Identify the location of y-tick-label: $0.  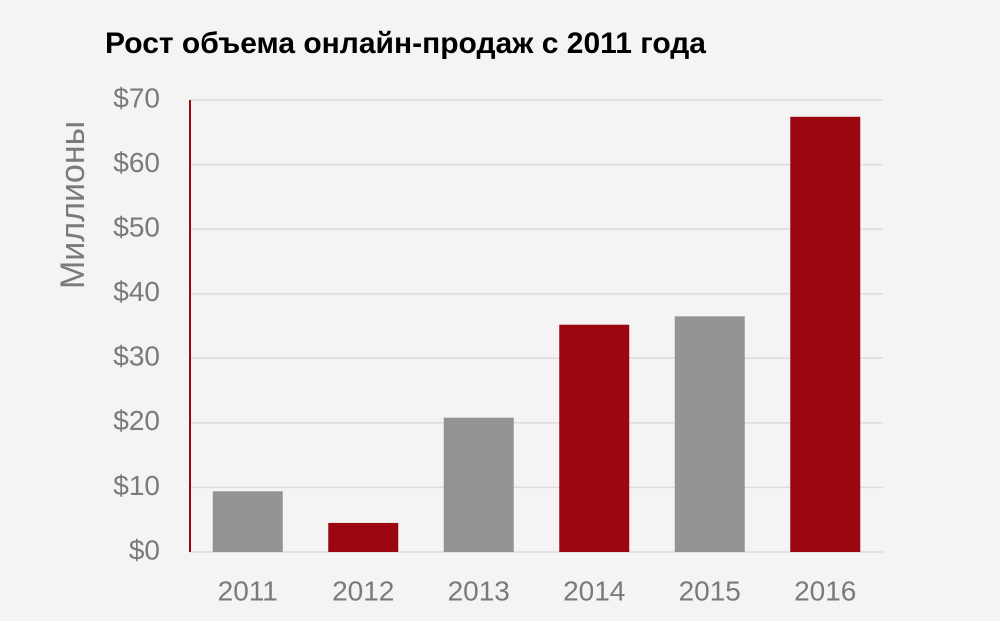
(144, 549).